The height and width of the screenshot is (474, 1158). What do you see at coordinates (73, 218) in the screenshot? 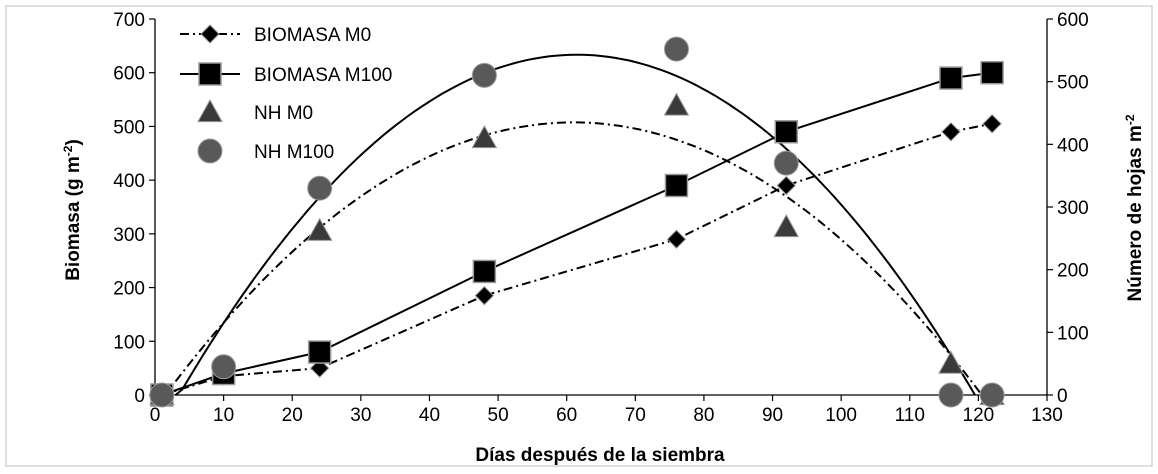
I see `y-axis-title-main: Biomasa (g m` at bounding box center [73, 218].